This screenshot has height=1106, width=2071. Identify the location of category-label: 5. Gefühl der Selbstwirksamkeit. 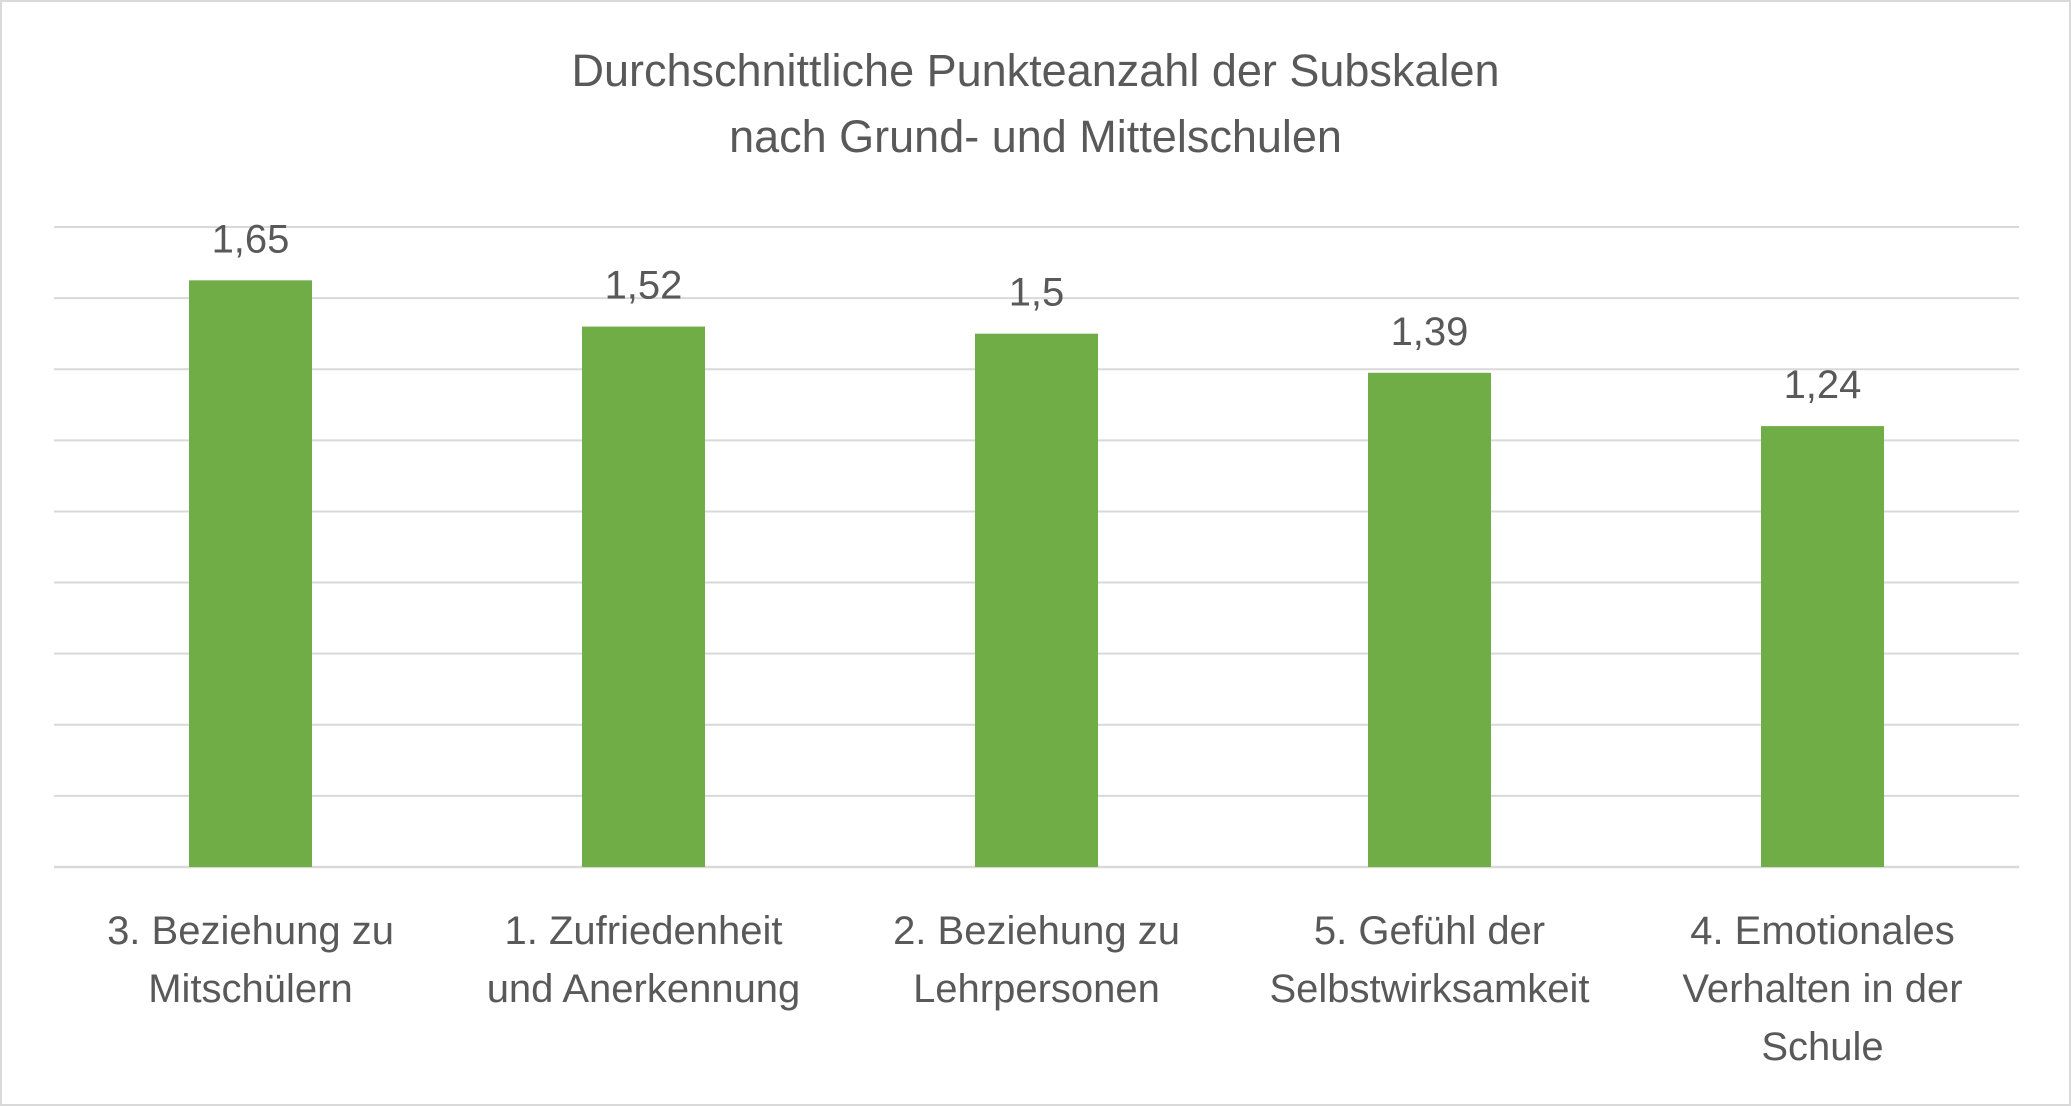
(1430, 960).